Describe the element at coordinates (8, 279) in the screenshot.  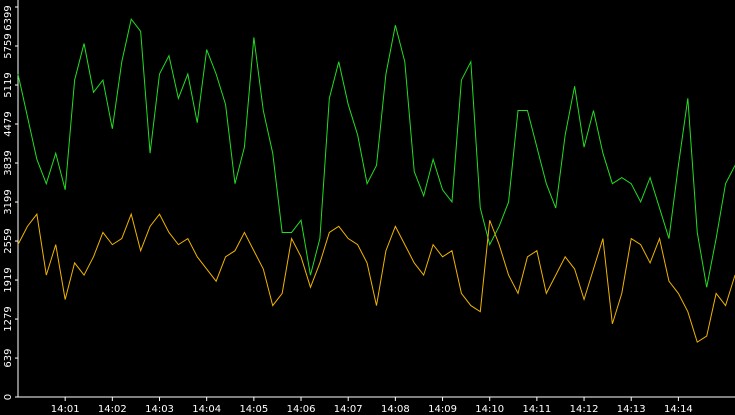
I see `y-tick-label: 1919` at that location.